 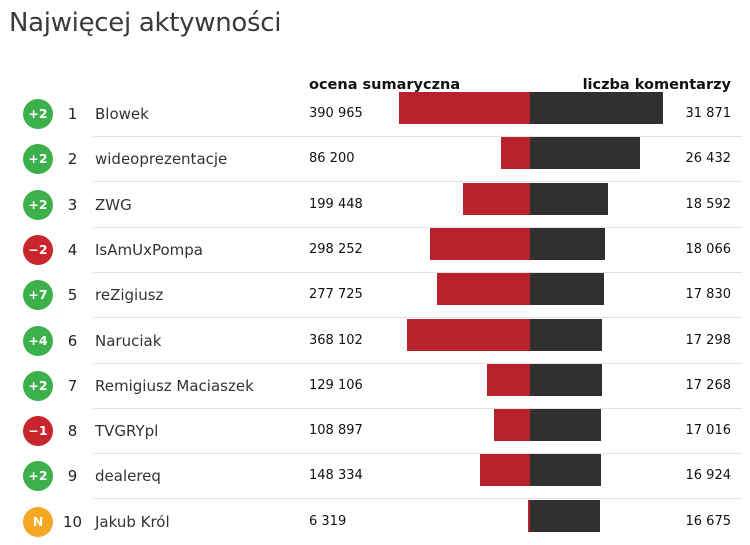 I want to click on score-value: 390 965, so click(x=336, y=113).